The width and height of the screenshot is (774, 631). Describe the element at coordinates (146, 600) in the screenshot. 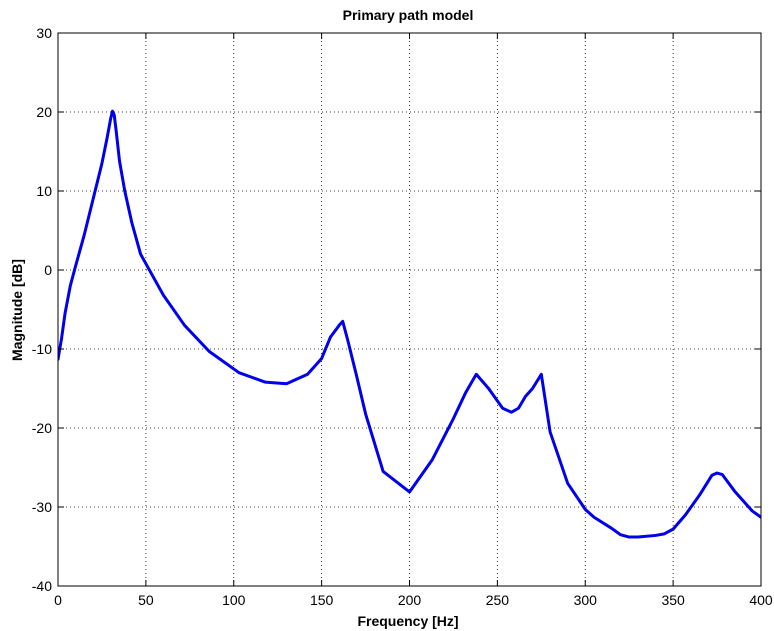

I see `x-tick-label: 50` at that location.